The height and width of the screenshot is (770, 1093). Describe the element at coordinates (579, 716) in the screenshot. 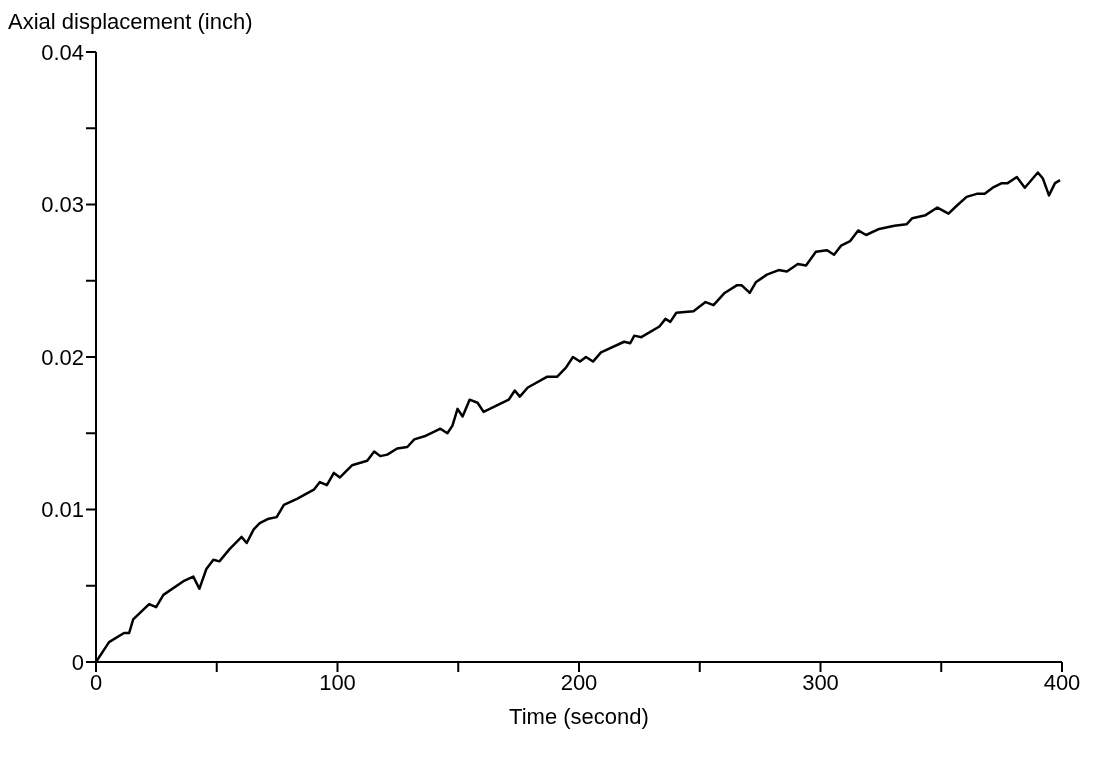

I see `x-axis-title: Time (second)` at that location.